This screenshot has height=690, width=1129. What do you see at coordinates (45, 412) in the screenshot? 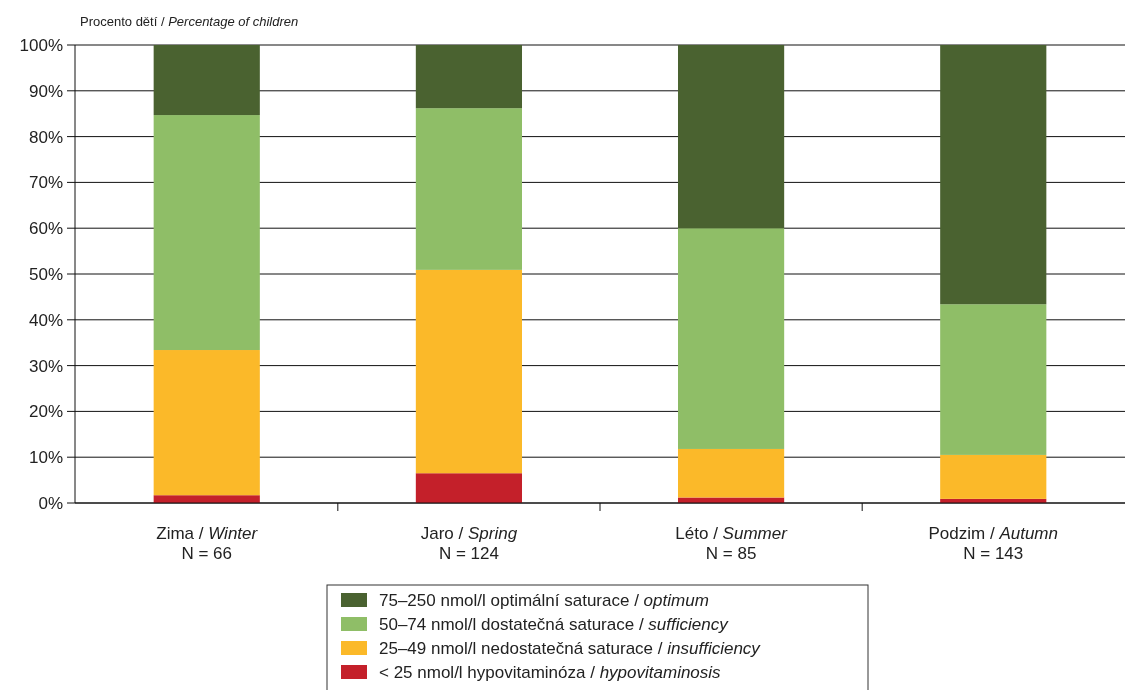
I see `y-tick-label: 20%` at bounding box center [45, 412].